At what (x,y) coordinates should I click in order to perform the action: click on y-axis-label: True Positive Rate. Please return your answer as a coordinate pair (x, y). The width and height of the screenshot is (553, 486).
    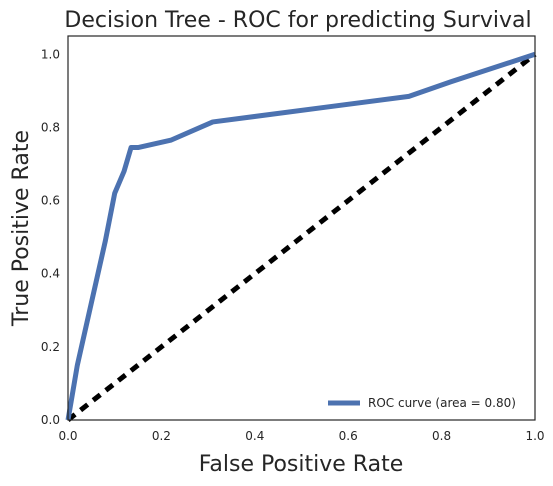
    Looking at the image, I should click on (21, 228).